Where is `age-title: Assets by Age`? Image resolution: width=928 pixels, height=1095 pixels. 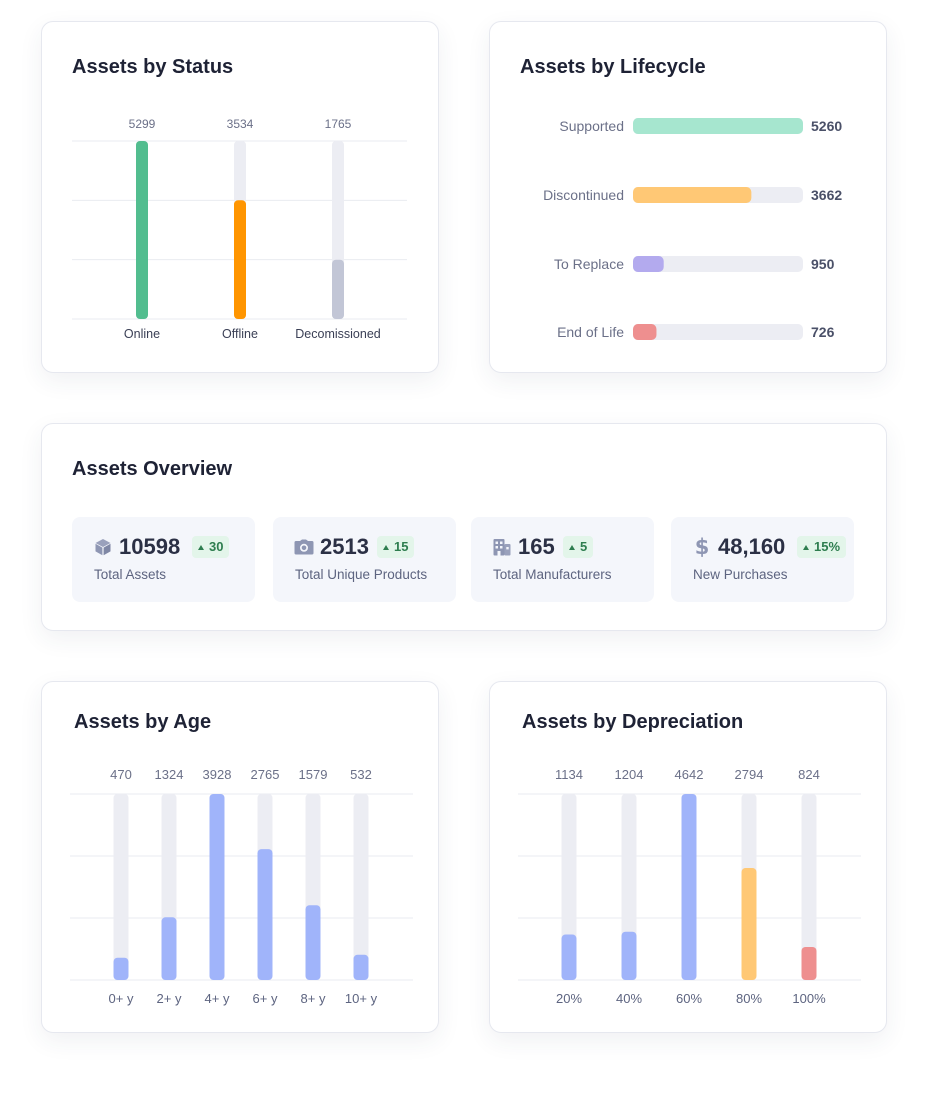 age-title: Assets by Age is located at coordinates (143, 722).